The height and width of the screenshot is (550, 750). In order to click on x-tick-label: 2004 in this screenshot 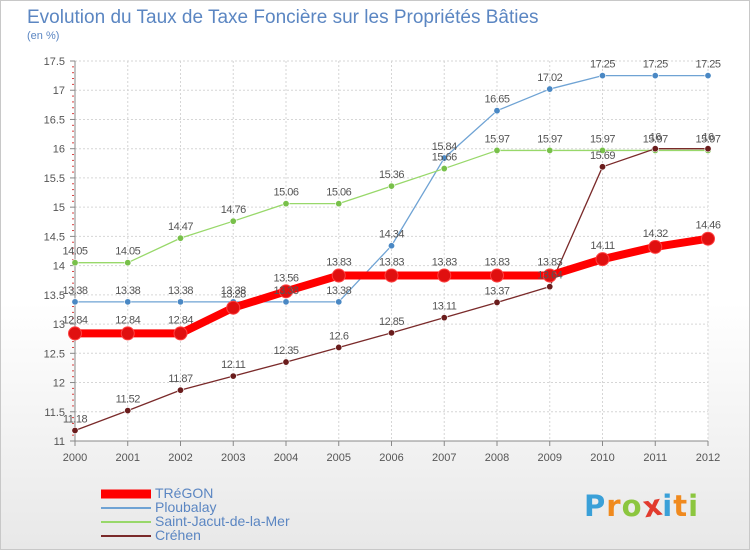, I will do `click(286, 458)`.